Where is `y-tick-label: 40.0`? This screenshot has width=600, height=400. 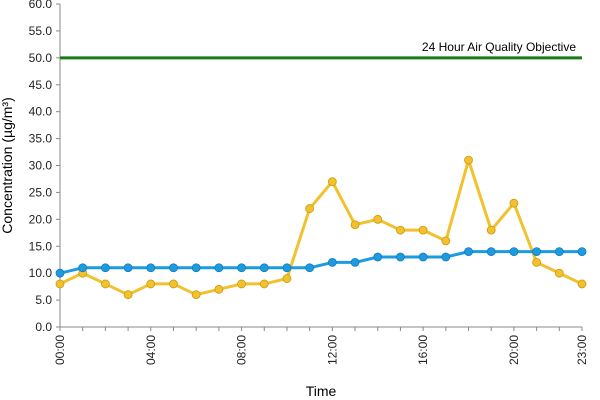 y-tick-label: 40.0 is located at coordinates (41, 112).